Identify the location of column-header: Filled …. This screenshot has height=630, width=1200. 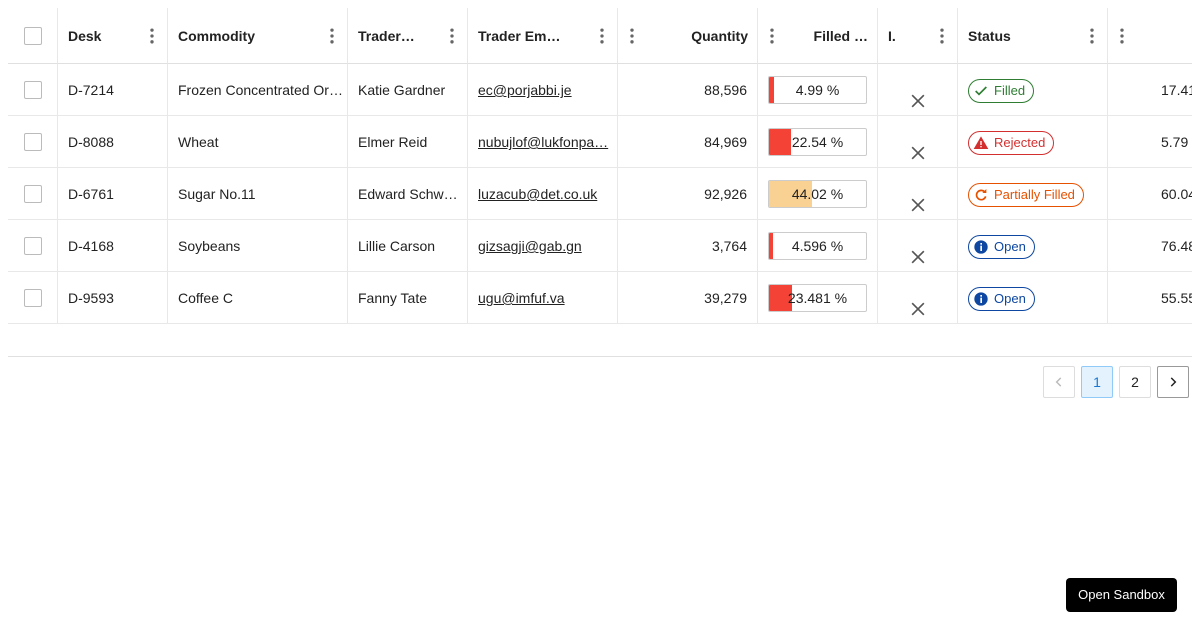
(840, 36).